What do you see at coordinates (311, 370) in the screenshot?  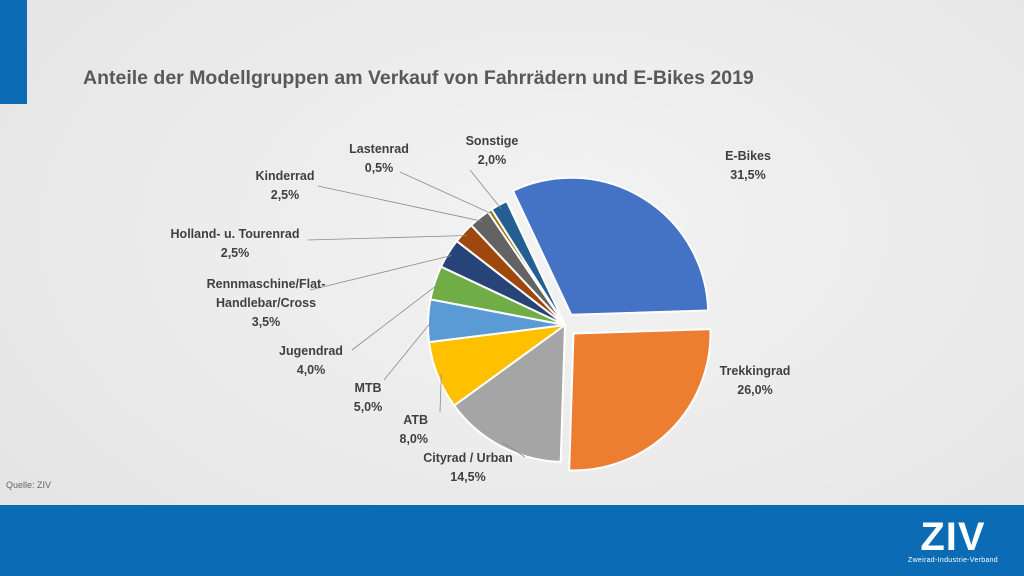 I see `slice-value-label: 4,0%` at bounding box center [311, 370].